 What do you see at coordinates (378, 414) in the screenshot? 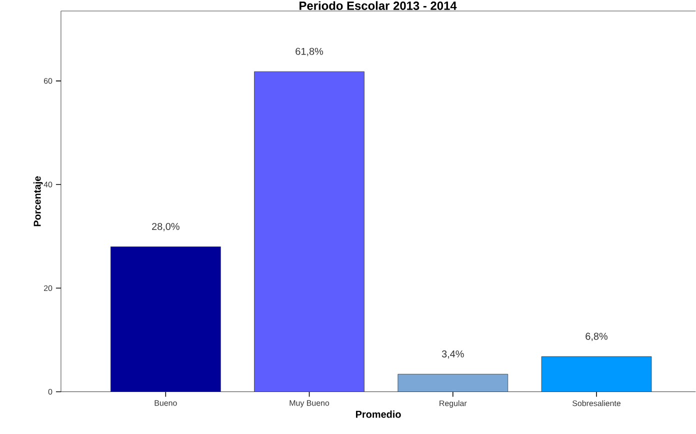
I see `x-axis-title: Promedio` at bounding box center [378, 414].